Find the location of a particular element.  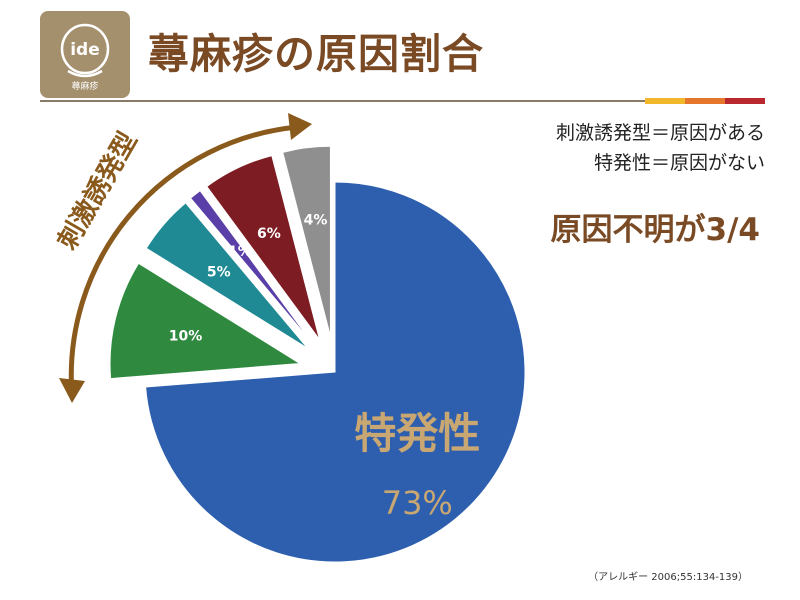

group-label: 刺激誘発型 is located at coordinates (98, 191).